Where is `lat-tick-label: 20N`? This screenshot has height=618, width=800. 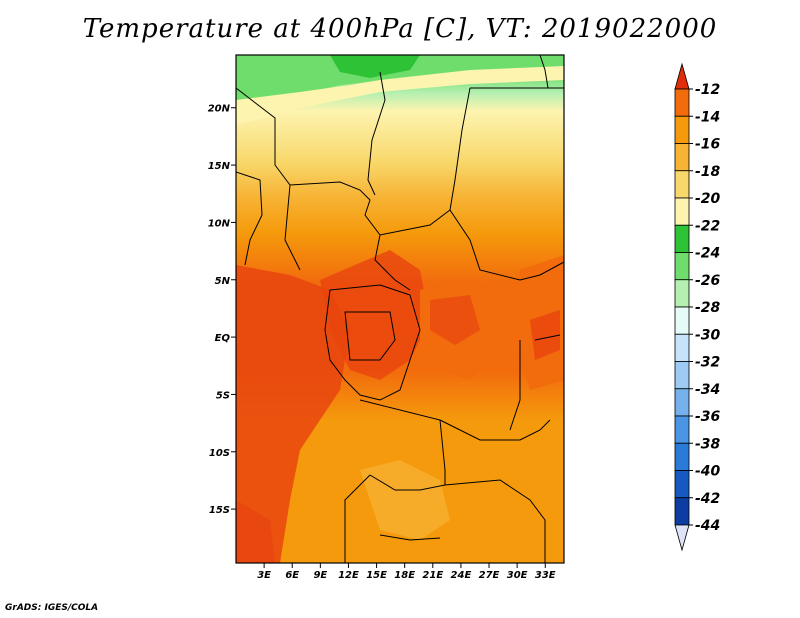
lat-tick-label: 20N is located at coordinates (219, 109).